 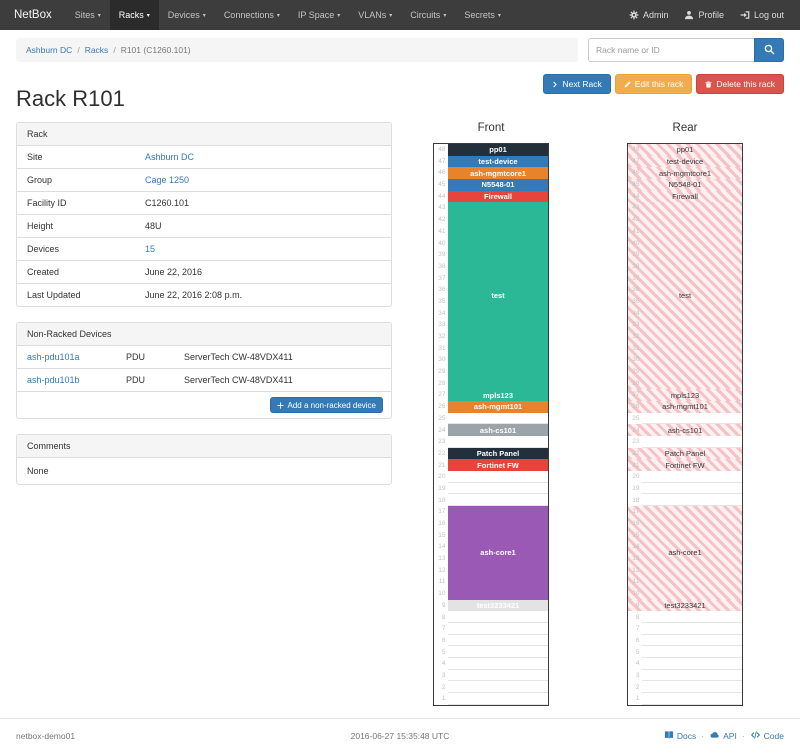 What do you see at coordinates (204, 404) in the screenshot?
I see `non-racked-panel-footer: Add a non-racked device` at bounding box center [204, 404].